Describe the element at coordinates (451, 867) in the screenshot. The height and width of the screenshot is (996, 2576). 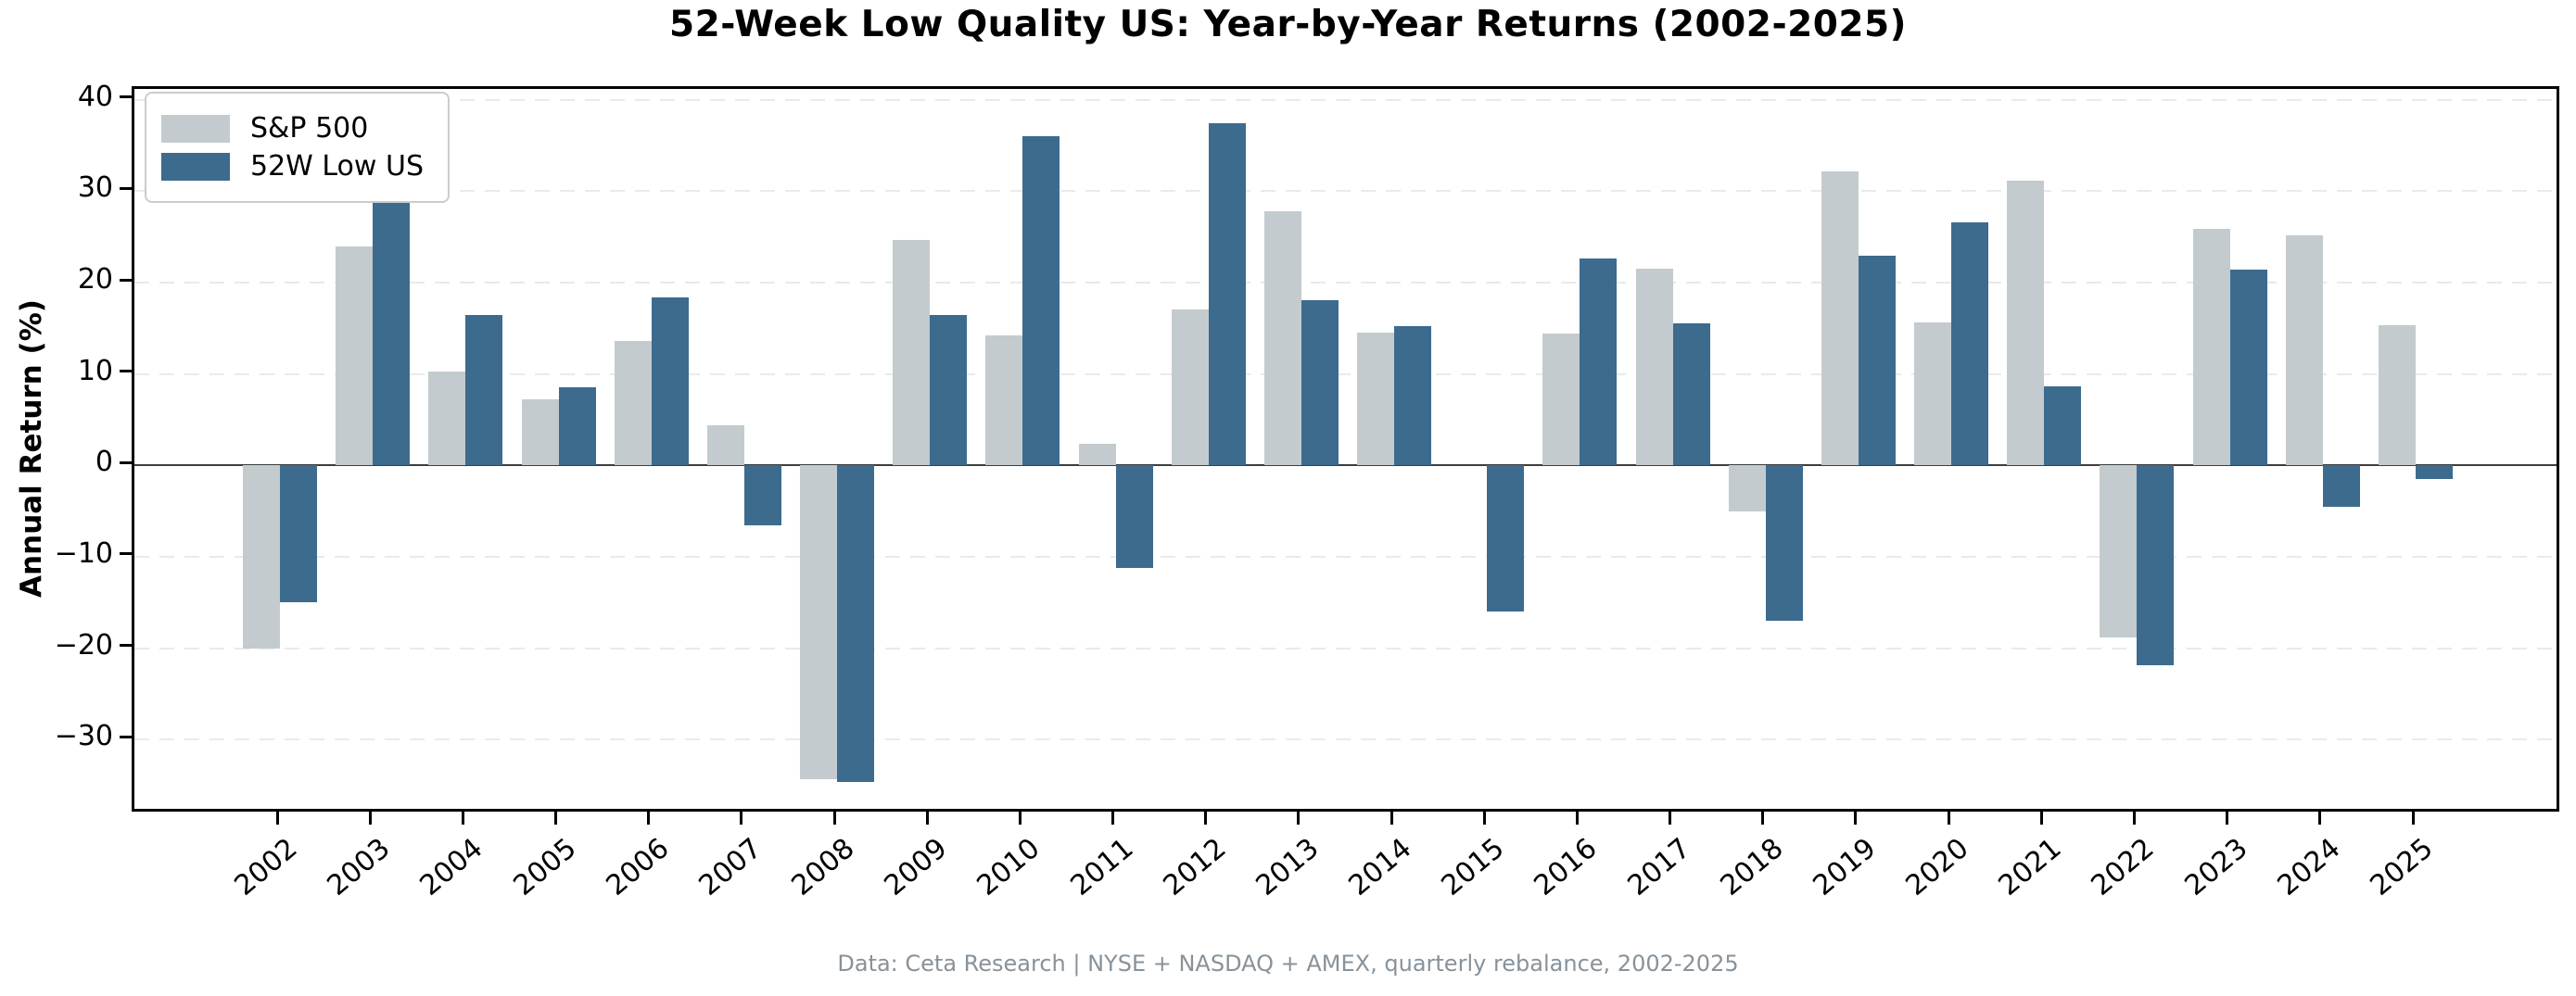
I see `x-tick-label: 2004` at that location.